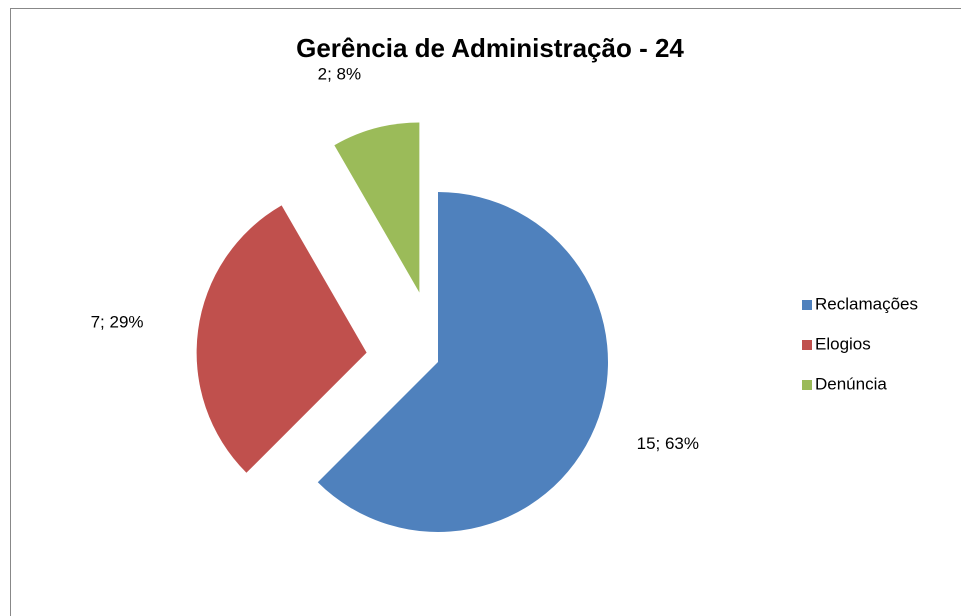  What do you see at coordinates (851, 383) in the screenshot?
I see `legend-label: Denúncia` at bounding box center [851, 383].